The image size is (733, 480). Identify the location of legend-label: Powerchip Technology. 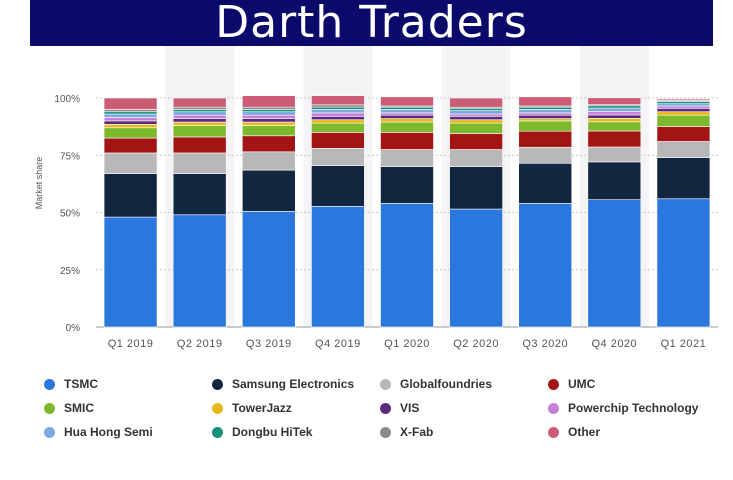
(633, 408).